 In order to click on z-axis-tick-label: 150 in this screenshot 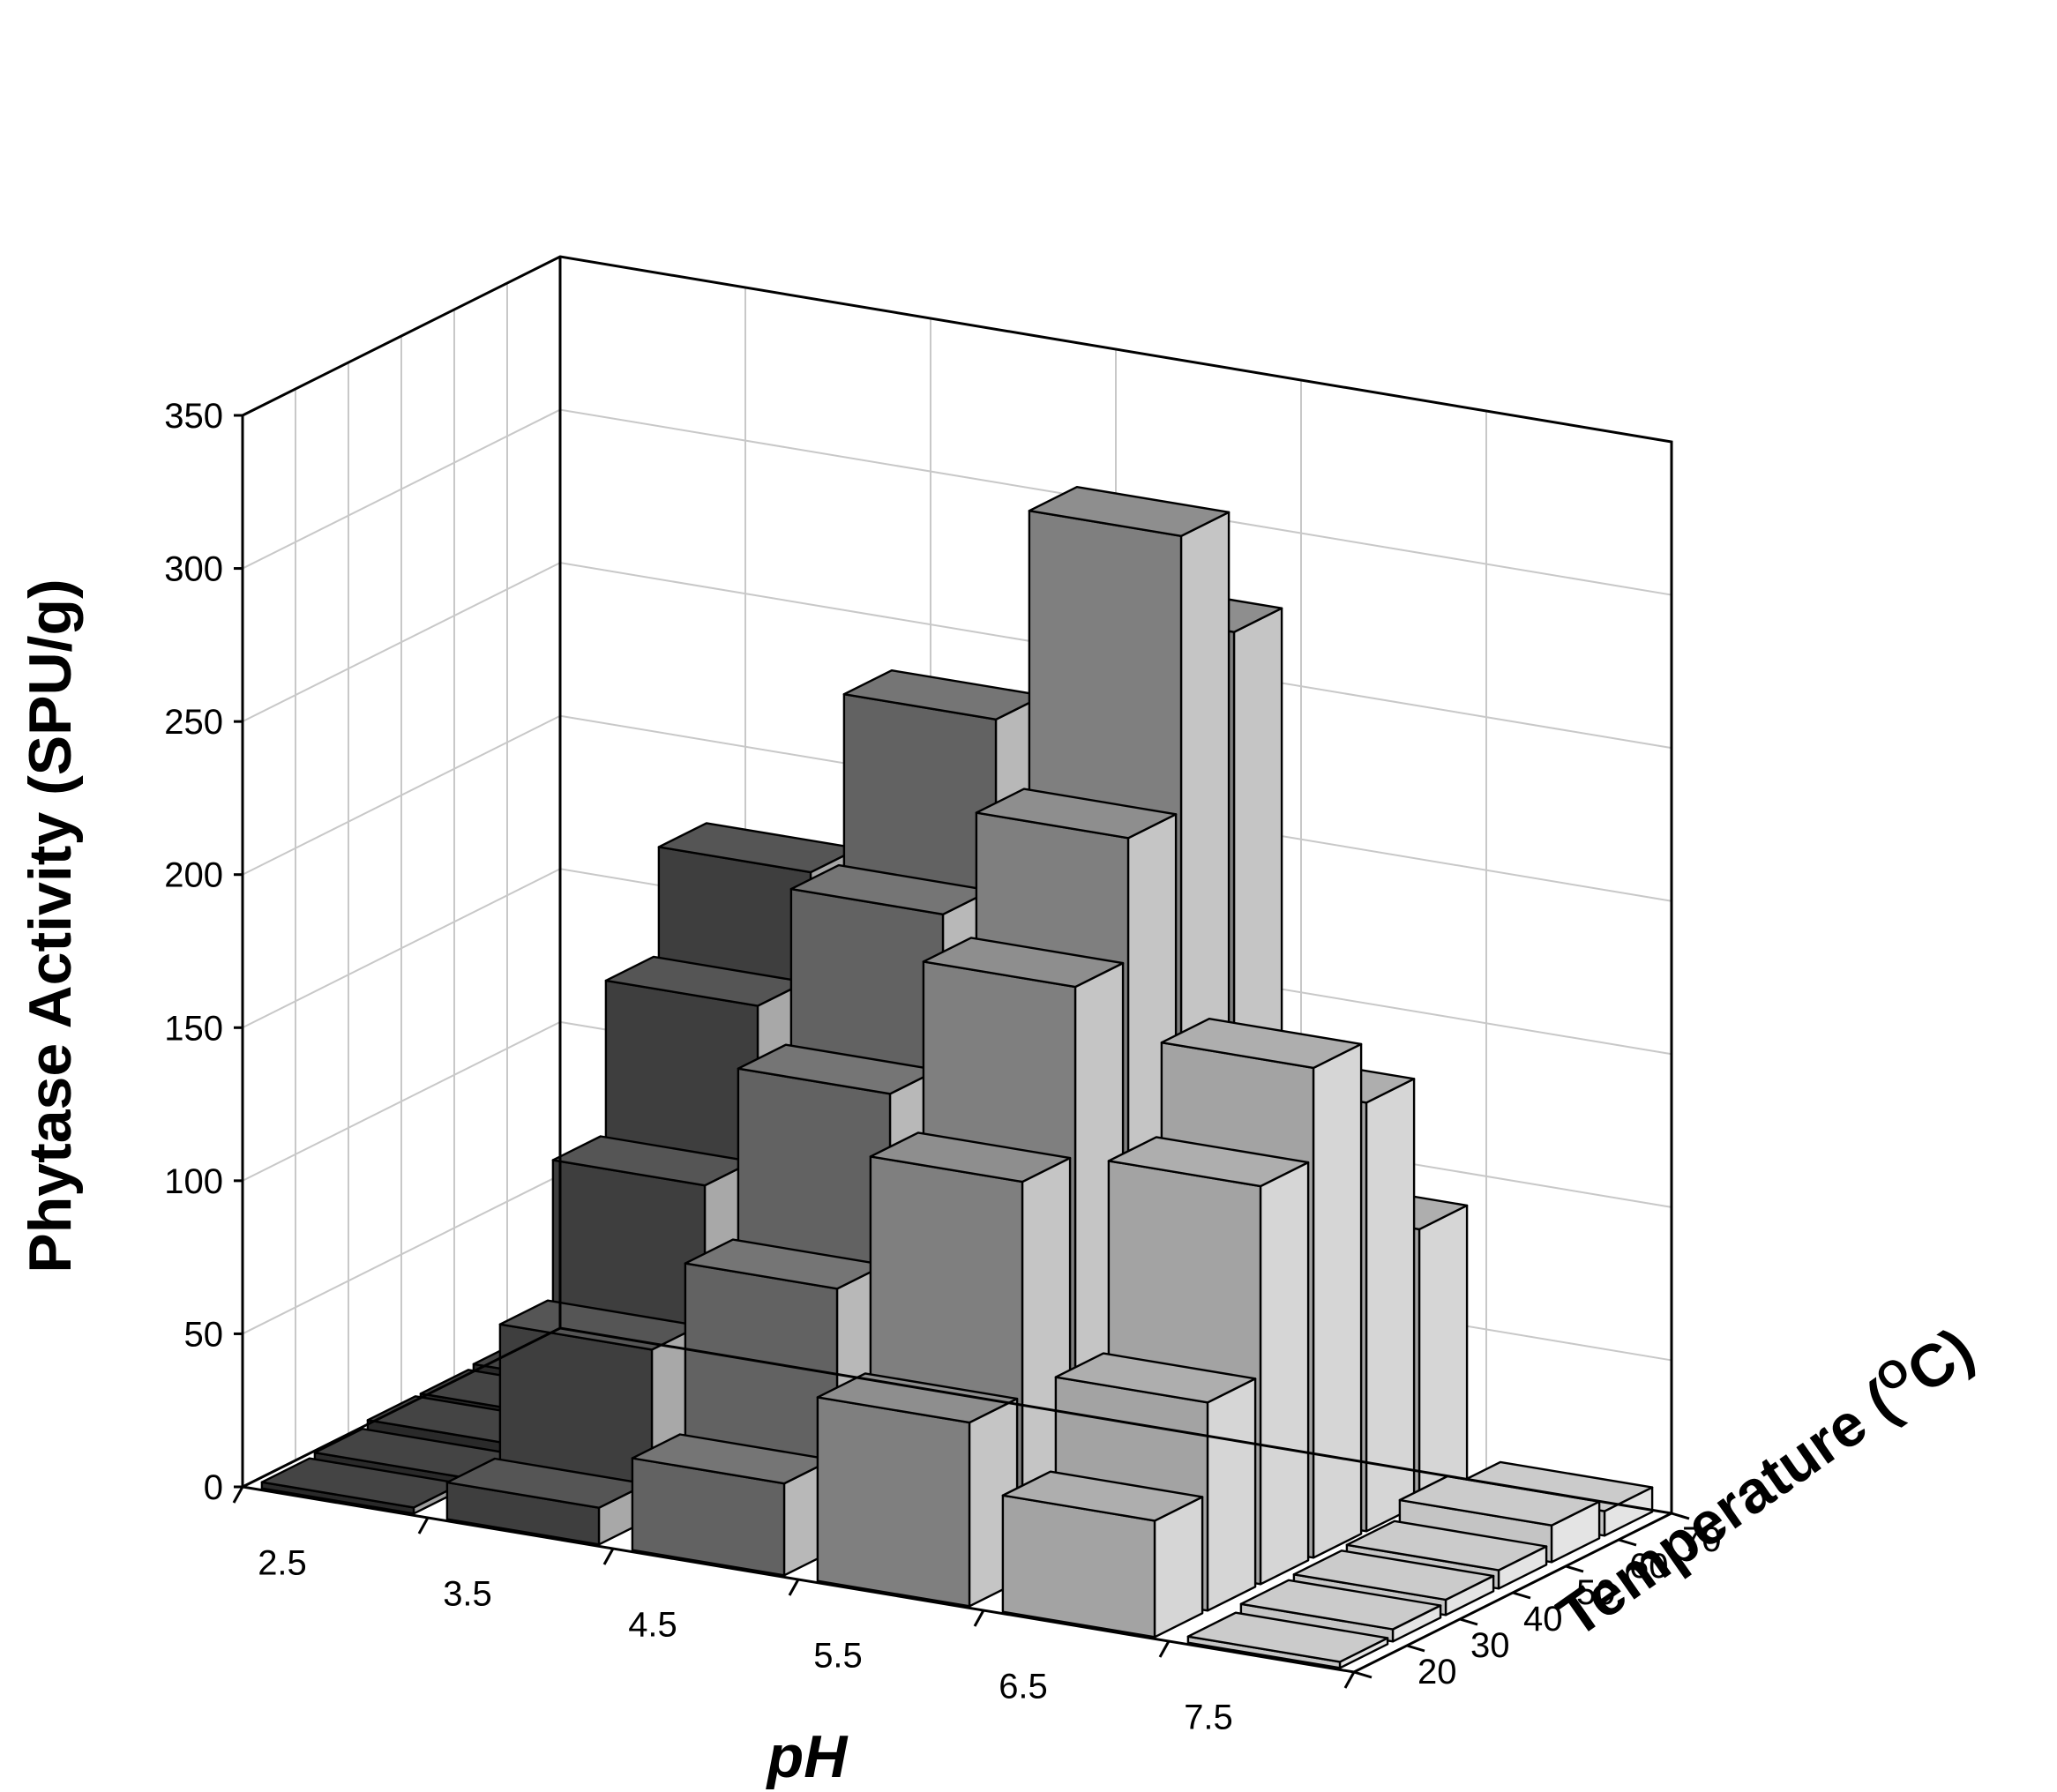, I will do `click(193, 1028)`.